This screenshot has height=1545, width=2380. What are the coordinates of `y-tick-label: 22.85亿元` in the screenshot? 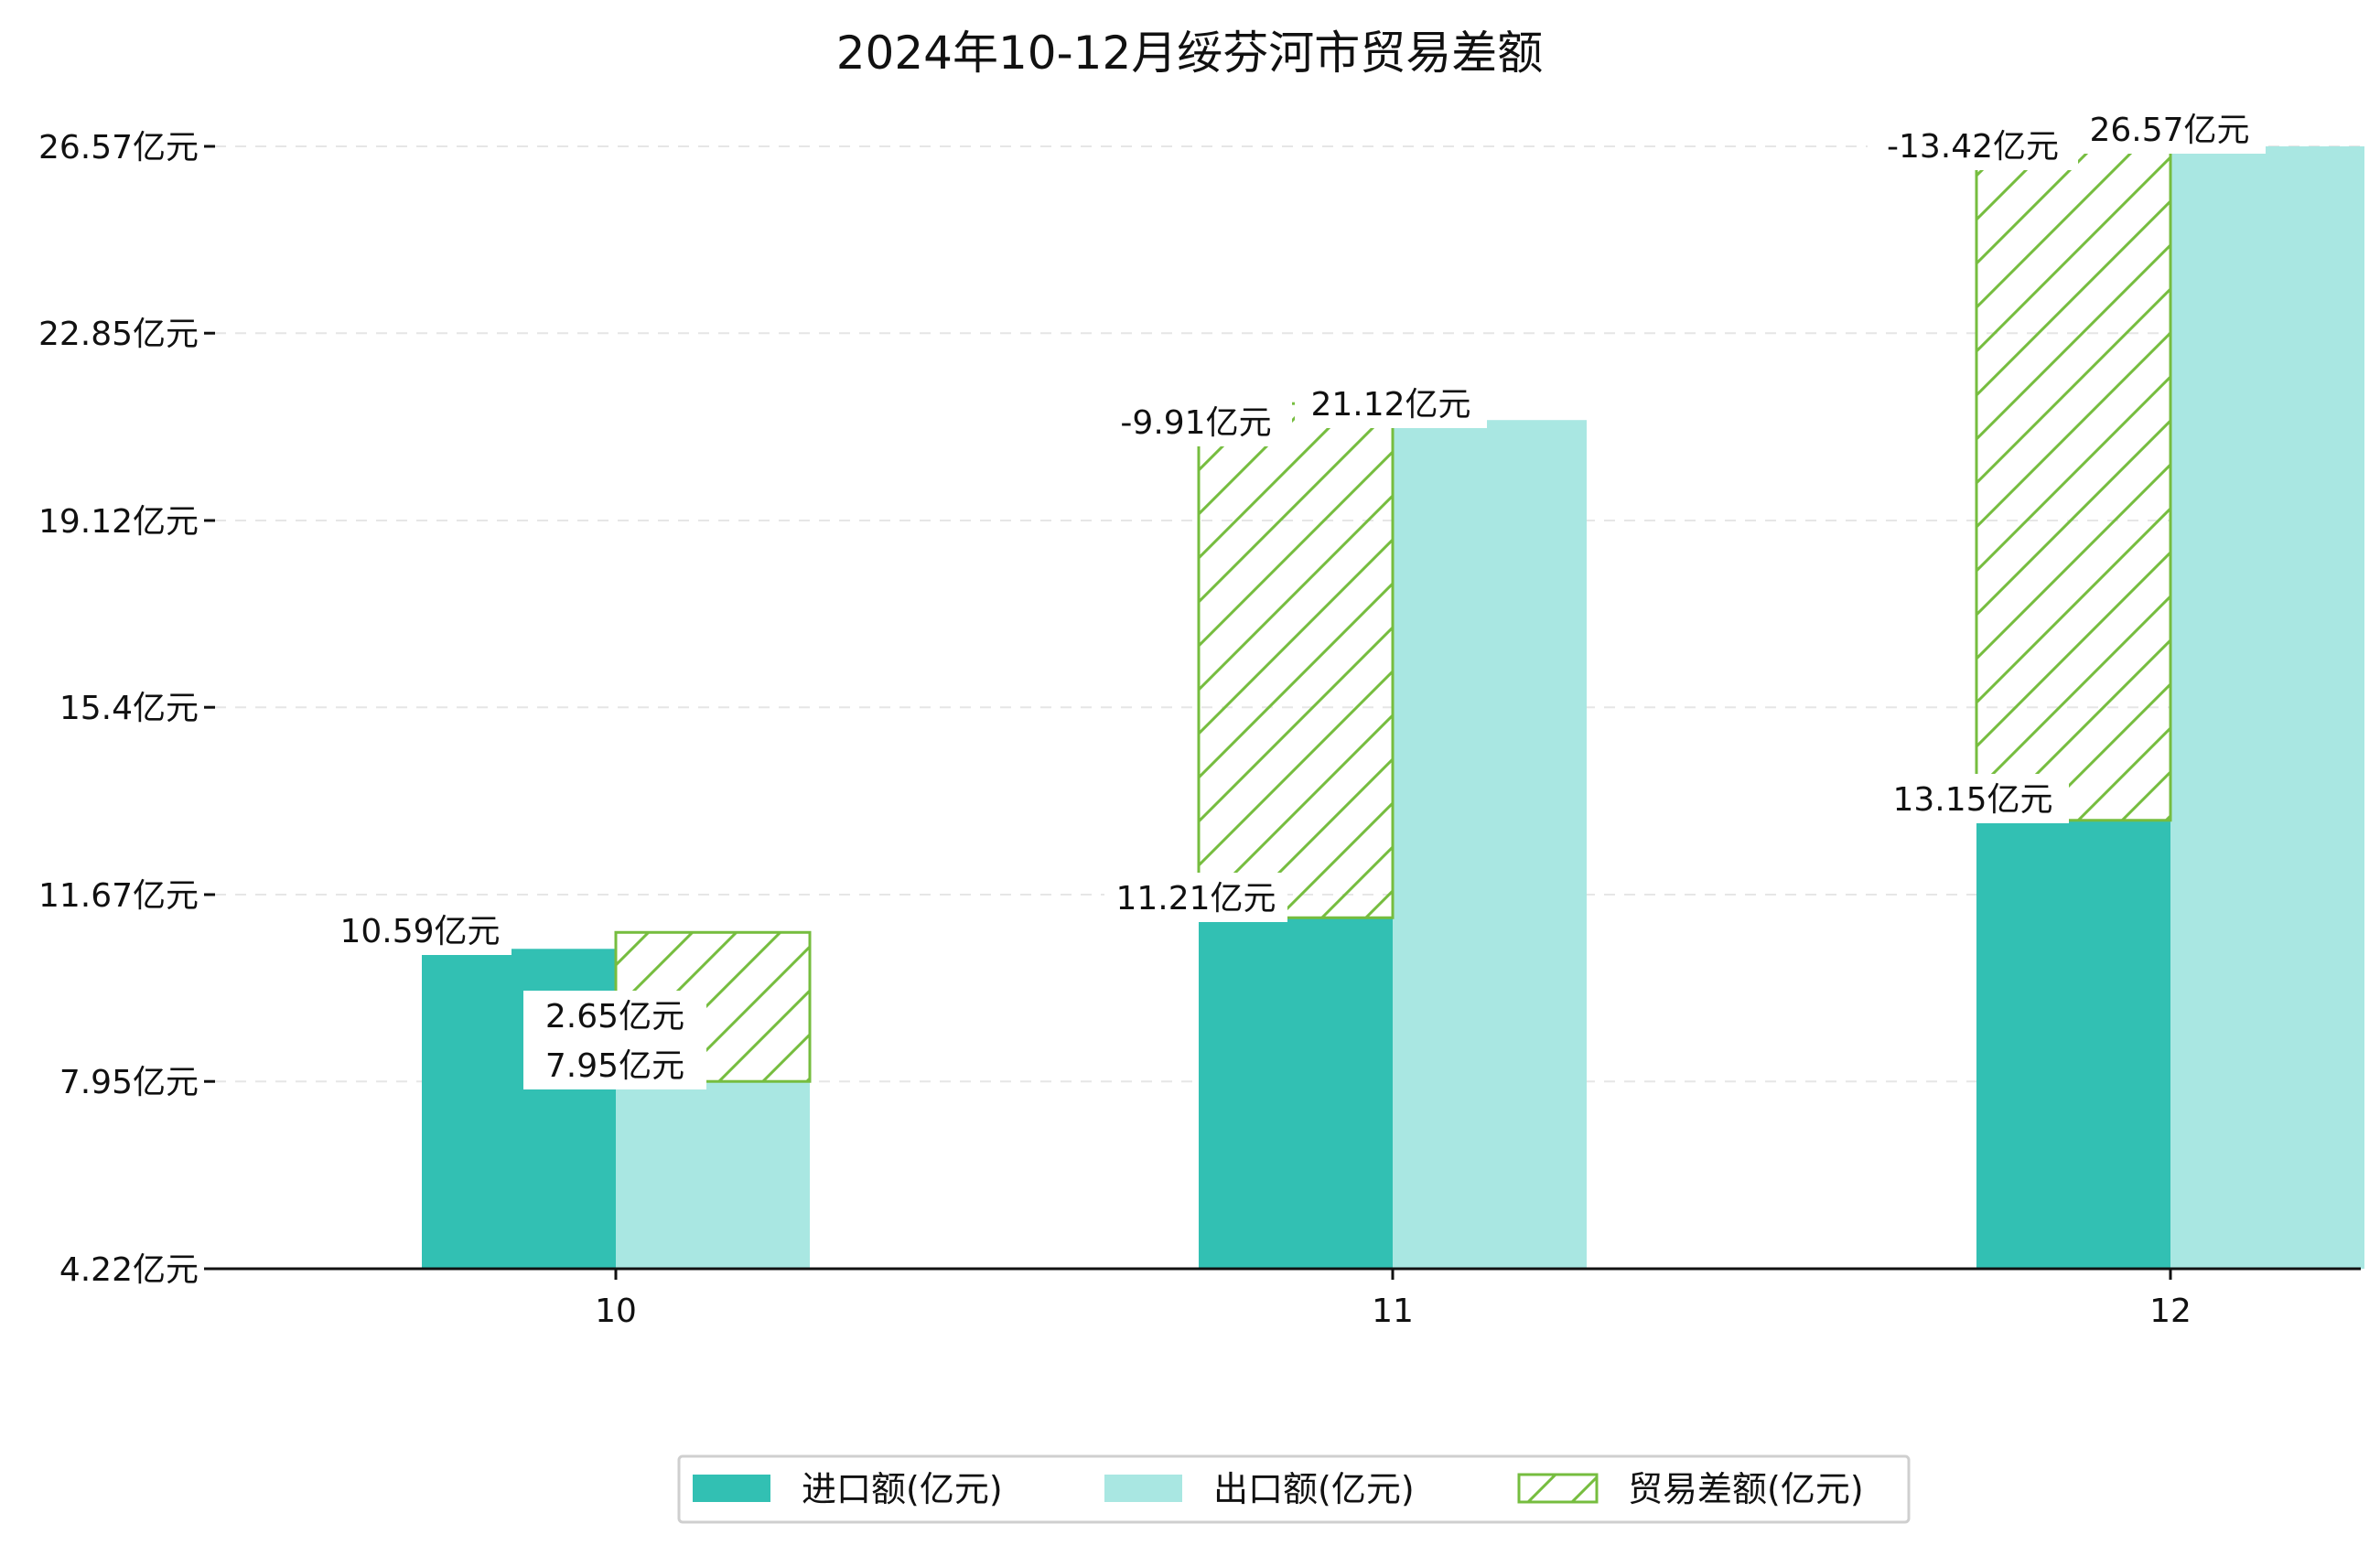 It's located at (118, 334).